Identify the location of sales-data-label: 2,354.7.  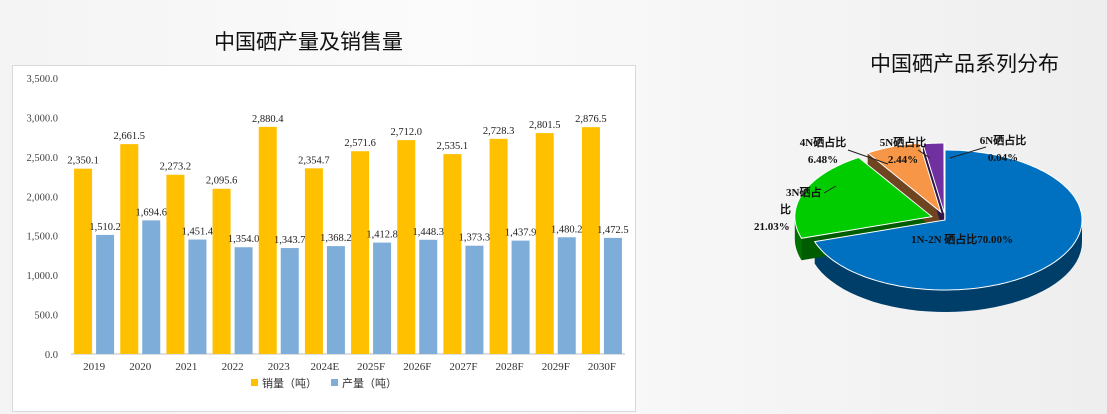
(314, 160).